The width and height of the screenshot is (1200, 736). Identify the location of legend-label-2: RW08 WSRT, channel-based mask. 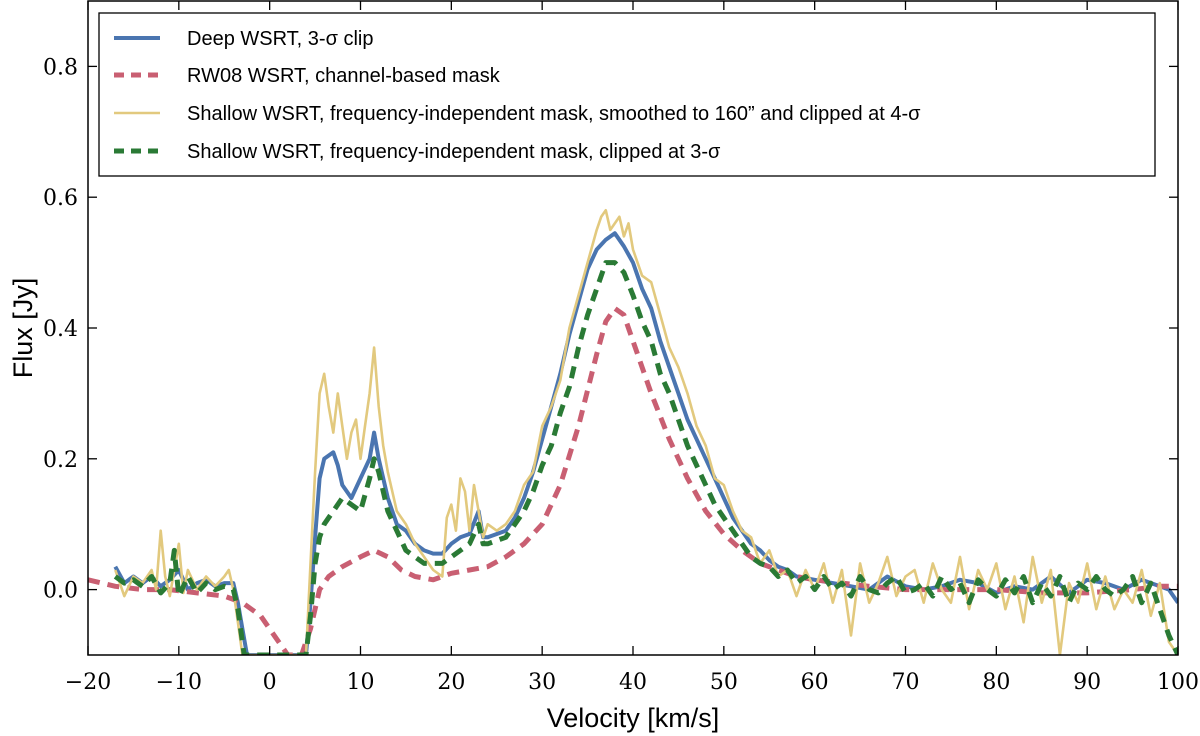
(344, 76).